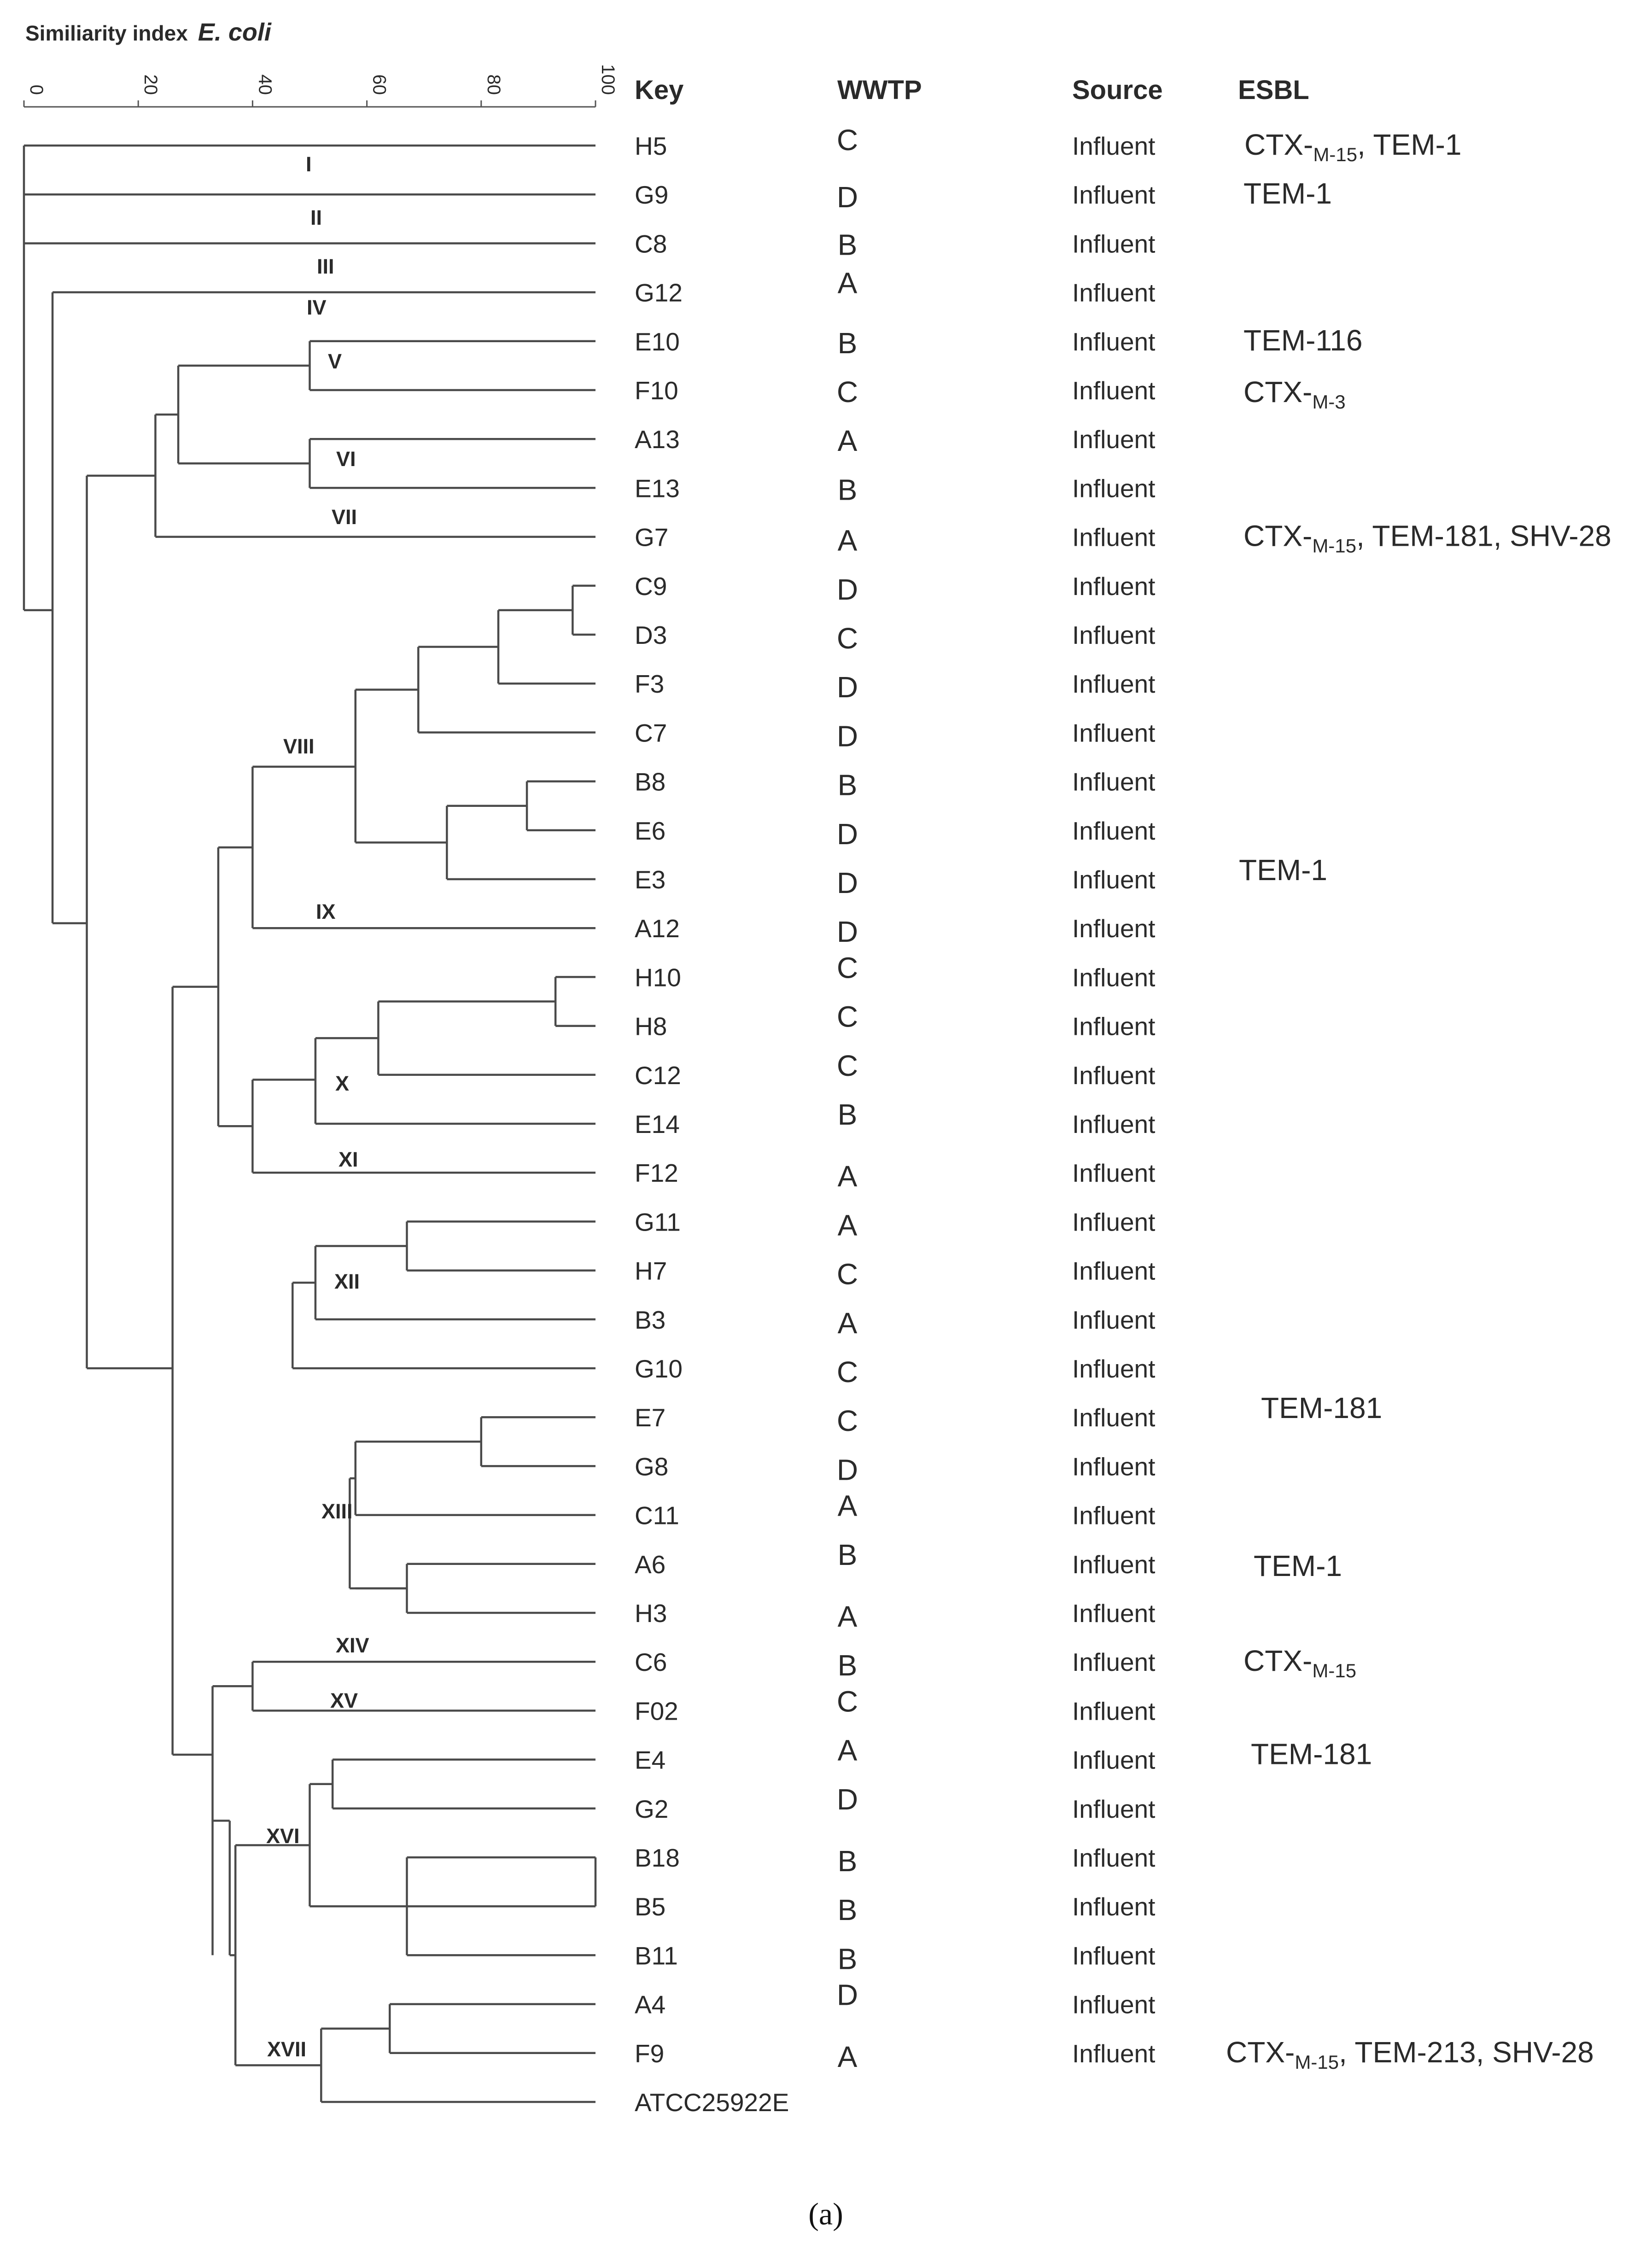 This screenshot has height=2247, width=1652. I want to click on table-row: E14 B Influent, so click(895, 1118).